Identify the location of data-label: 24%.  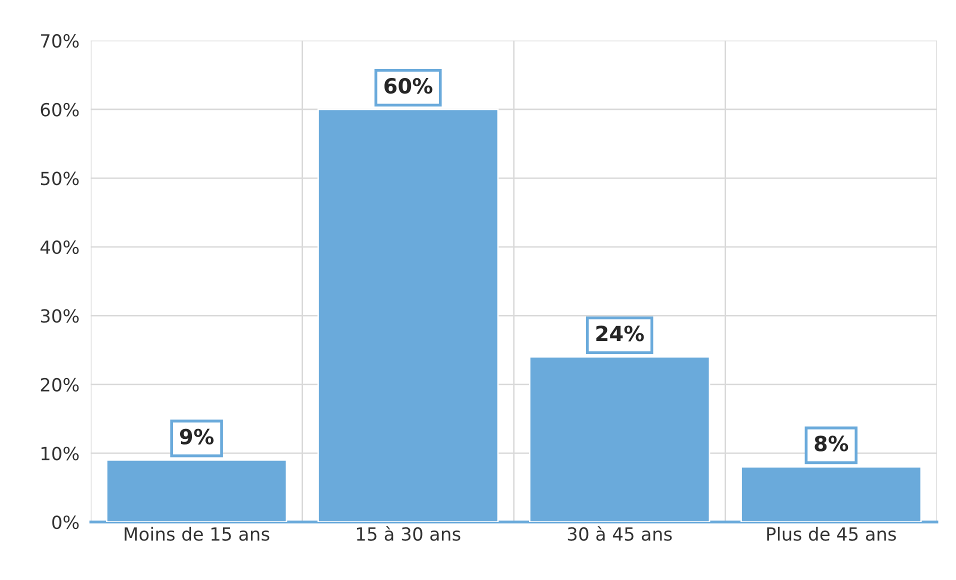
(620, 334).